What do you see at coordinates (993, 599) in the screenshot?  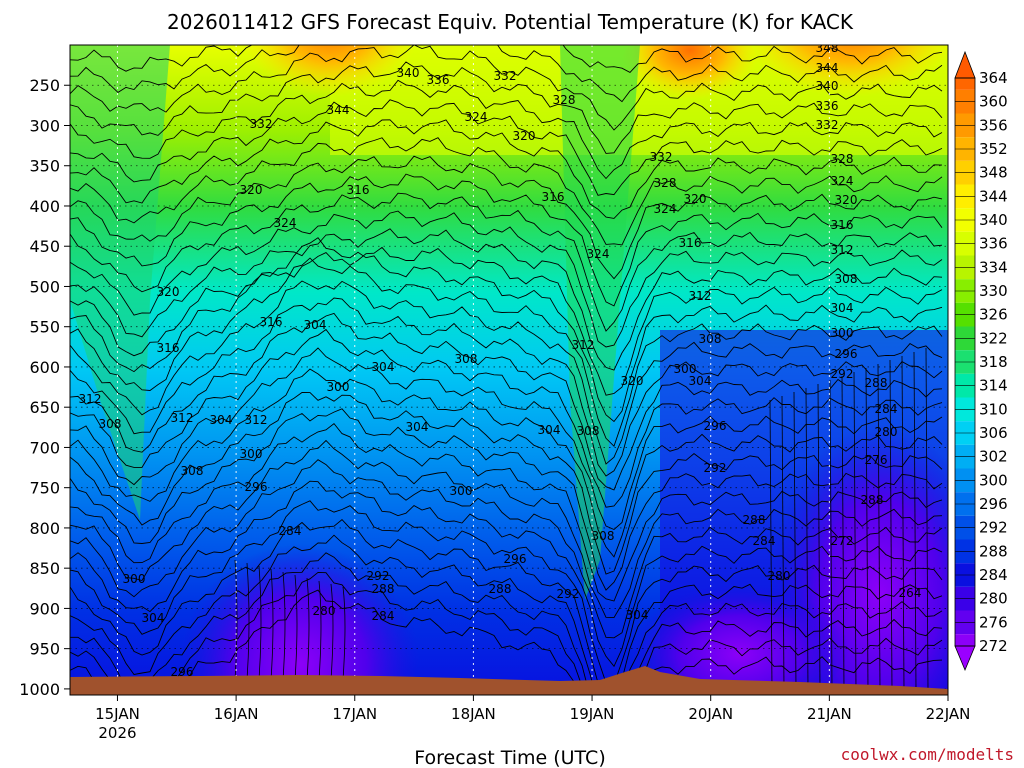 I see `colorbar-label: 280` at bounding box center [993, 599].